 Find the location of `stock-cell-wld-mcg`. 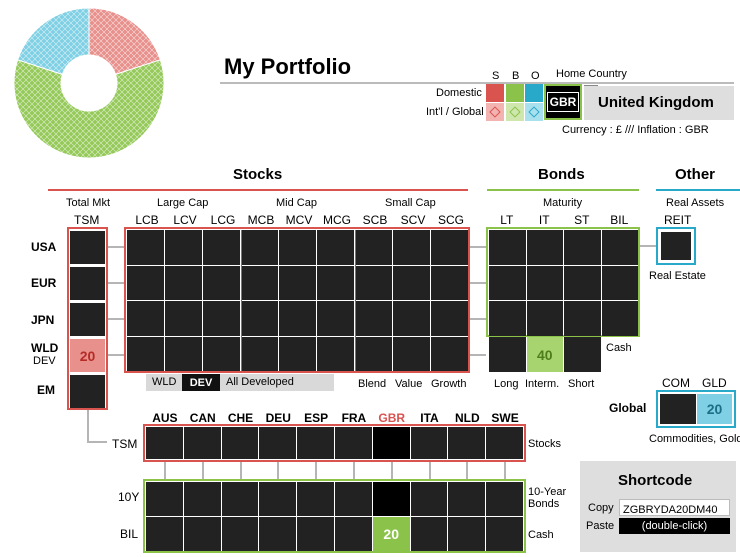

stock-cell-wld-mcg is located at coordinates (335, 353).